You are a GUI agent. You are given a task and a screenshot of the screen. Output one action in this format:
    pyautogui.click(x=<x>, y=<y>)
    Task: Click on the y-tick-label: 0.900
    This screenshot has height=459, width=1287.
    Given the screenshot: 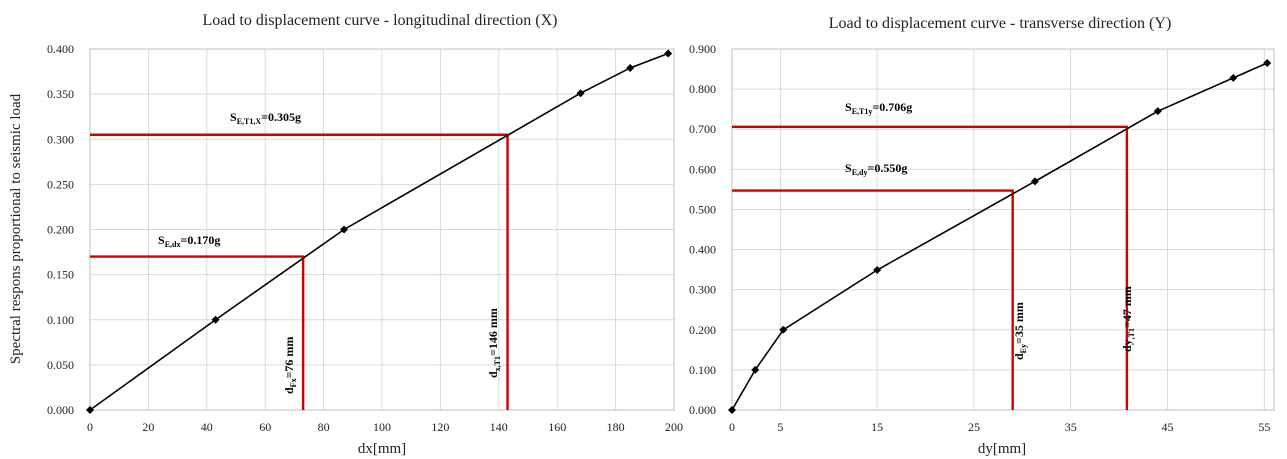 What is the action you would take?
    pyautogui.click(x=702, y=49)
    